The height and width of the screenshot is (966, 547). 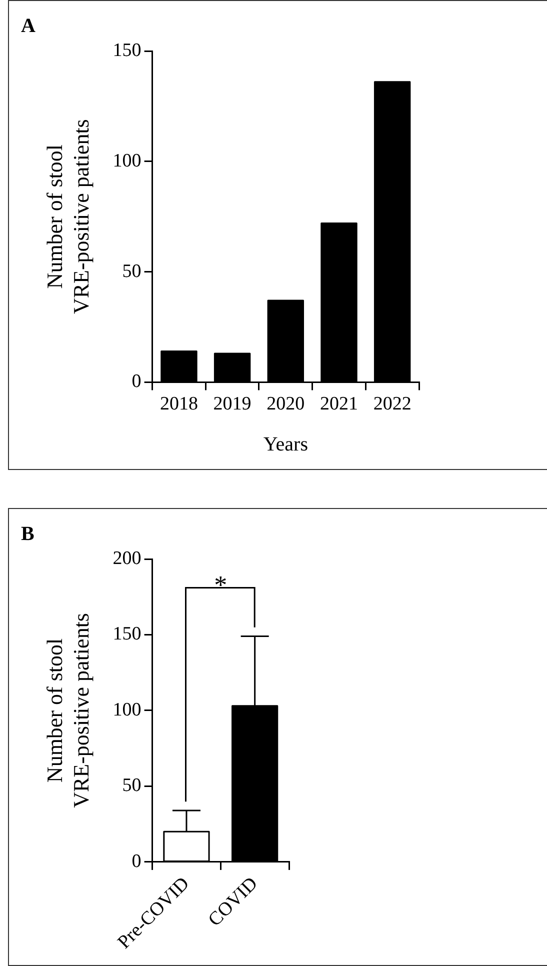 What do you see at coordinates (127, 558) in the screenshot?
I see `y-tick-label: 200` at bounding box center [127, 558].